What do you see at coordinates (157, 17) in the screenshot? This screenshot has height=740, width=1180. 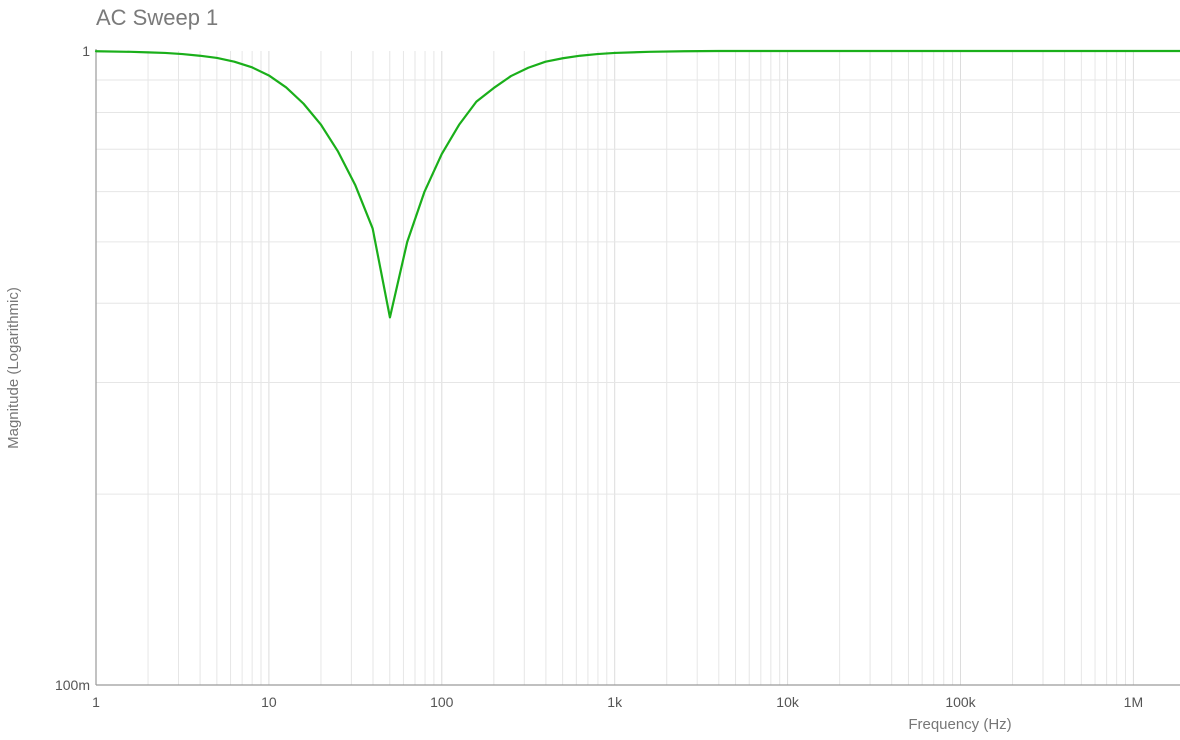 I see `chart-title: AC Sweep 1` at bounding box center [157, 17].